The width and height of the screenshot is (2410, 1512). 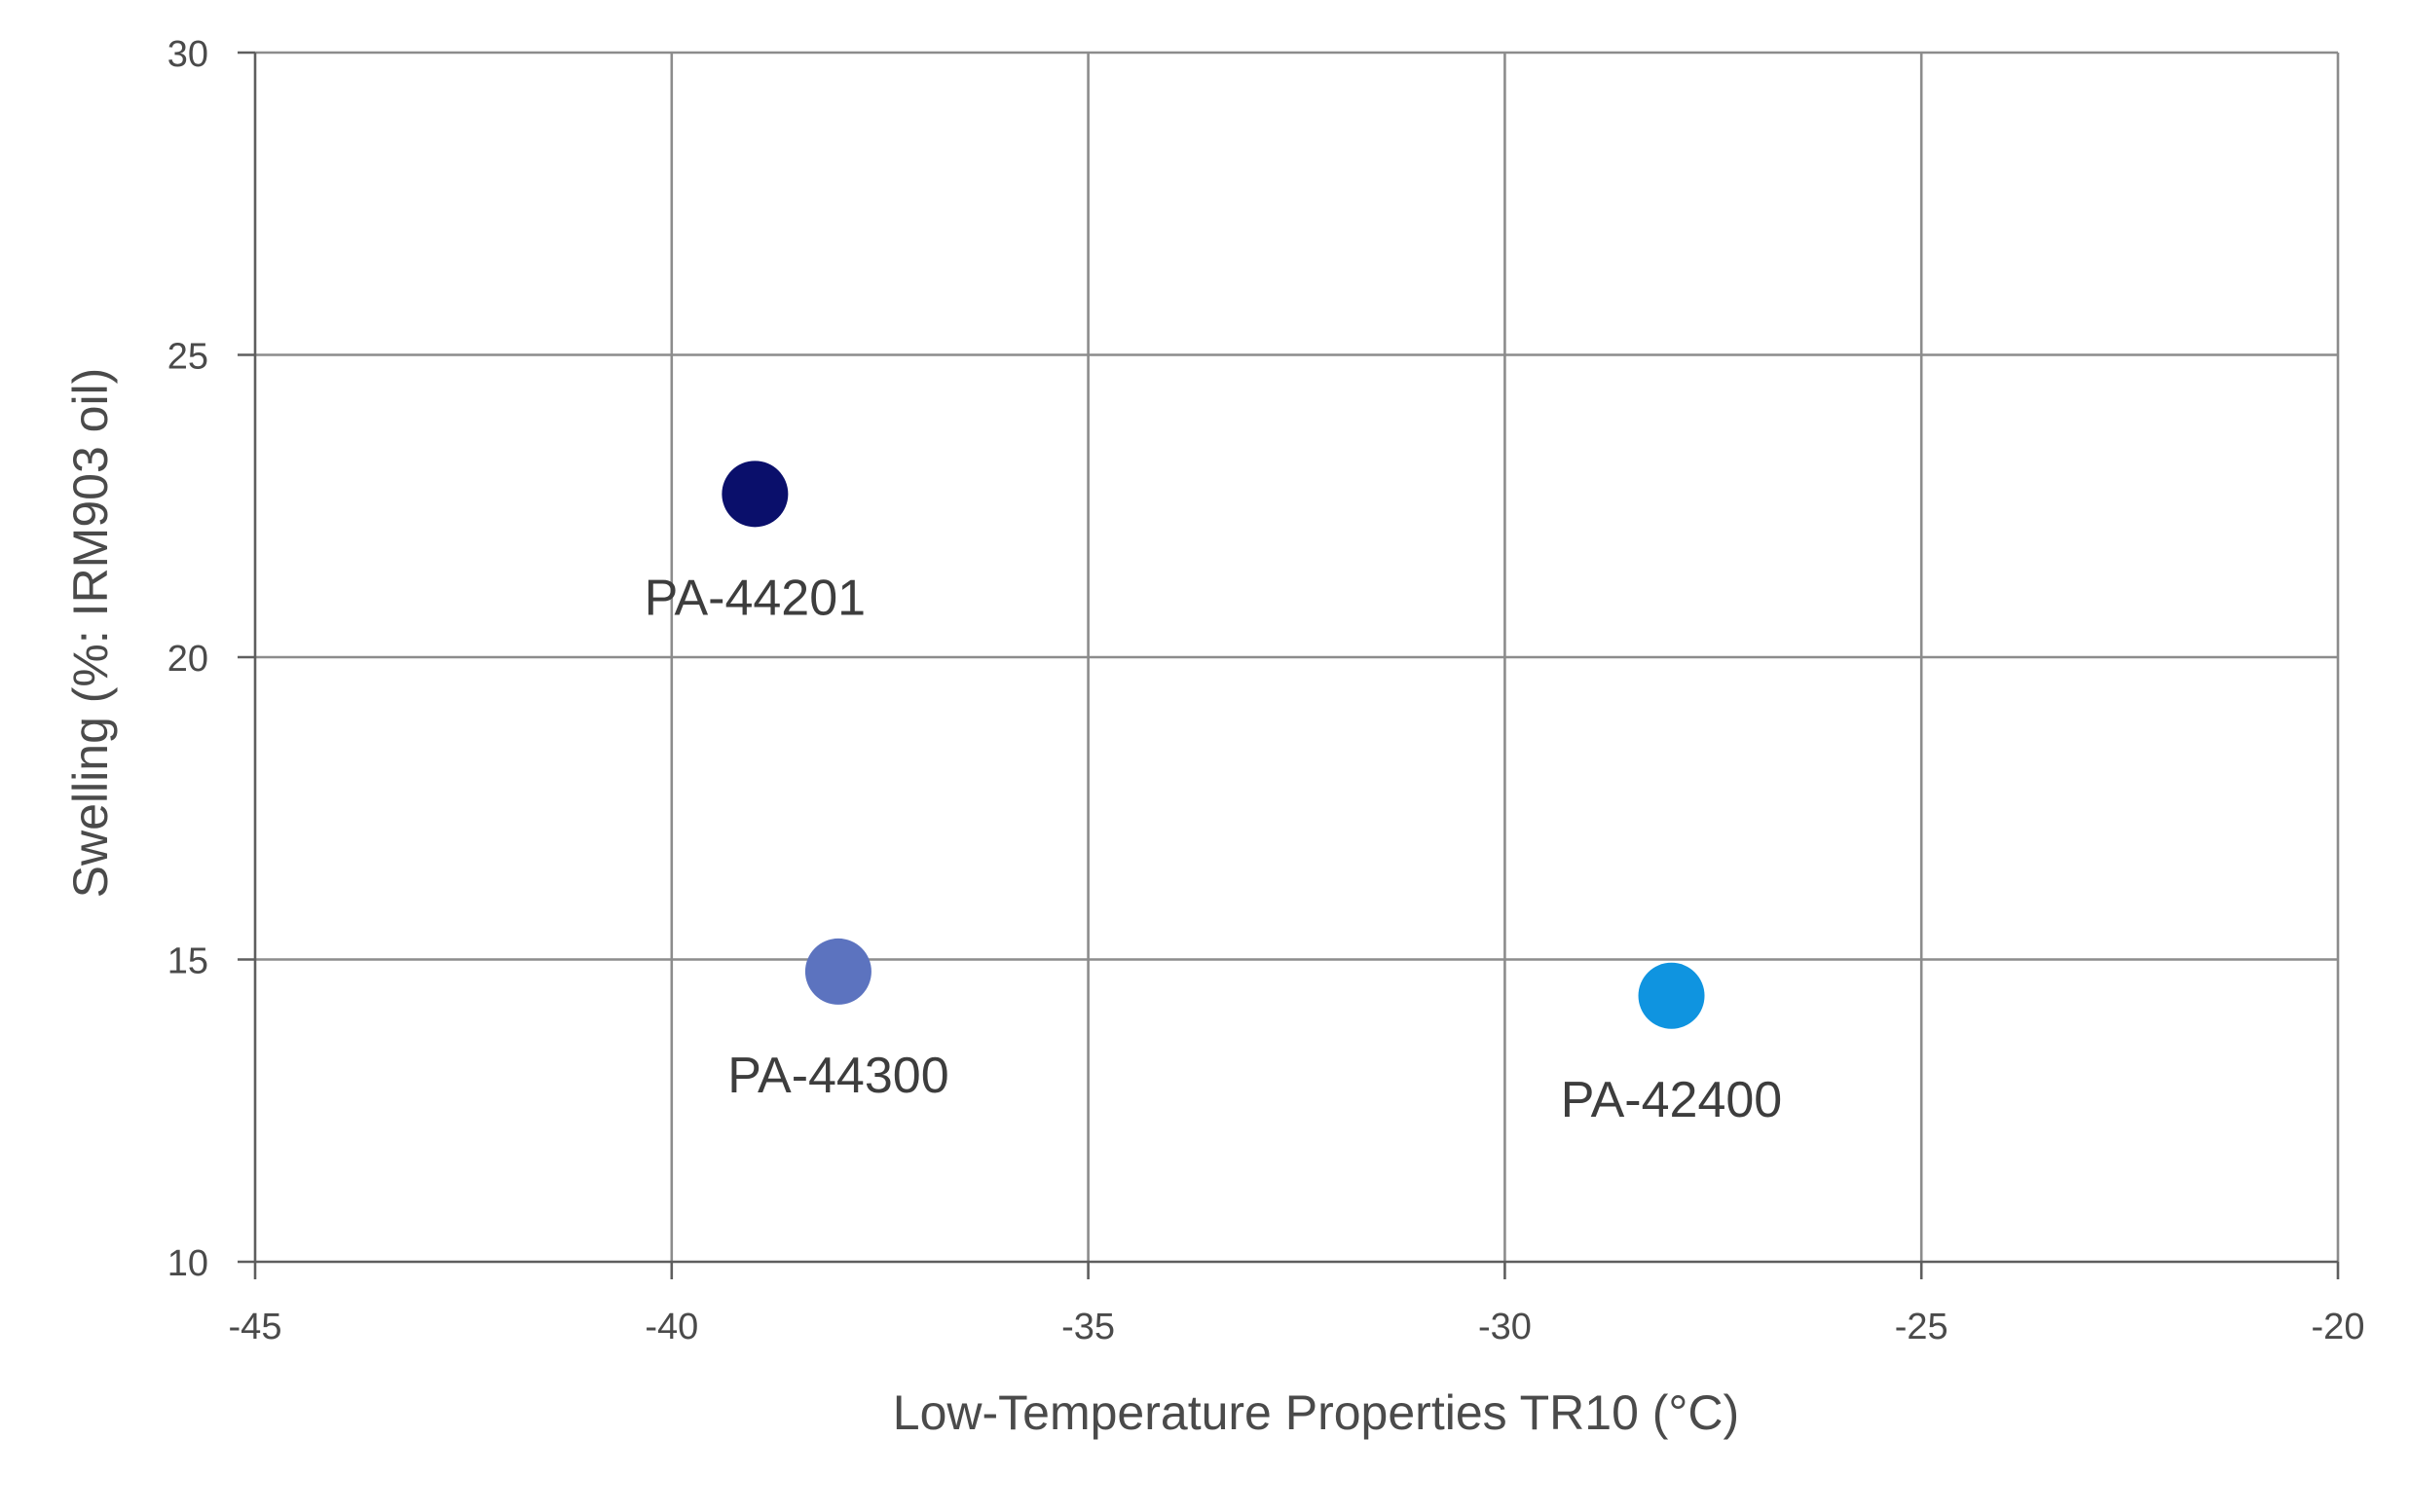 What do you see at coordinates (1316, 1412) in the screenshot?
I see `x-axis-title: Low-Temperature Properties TR10 (°C)` at bounding box center [1316, 1412].